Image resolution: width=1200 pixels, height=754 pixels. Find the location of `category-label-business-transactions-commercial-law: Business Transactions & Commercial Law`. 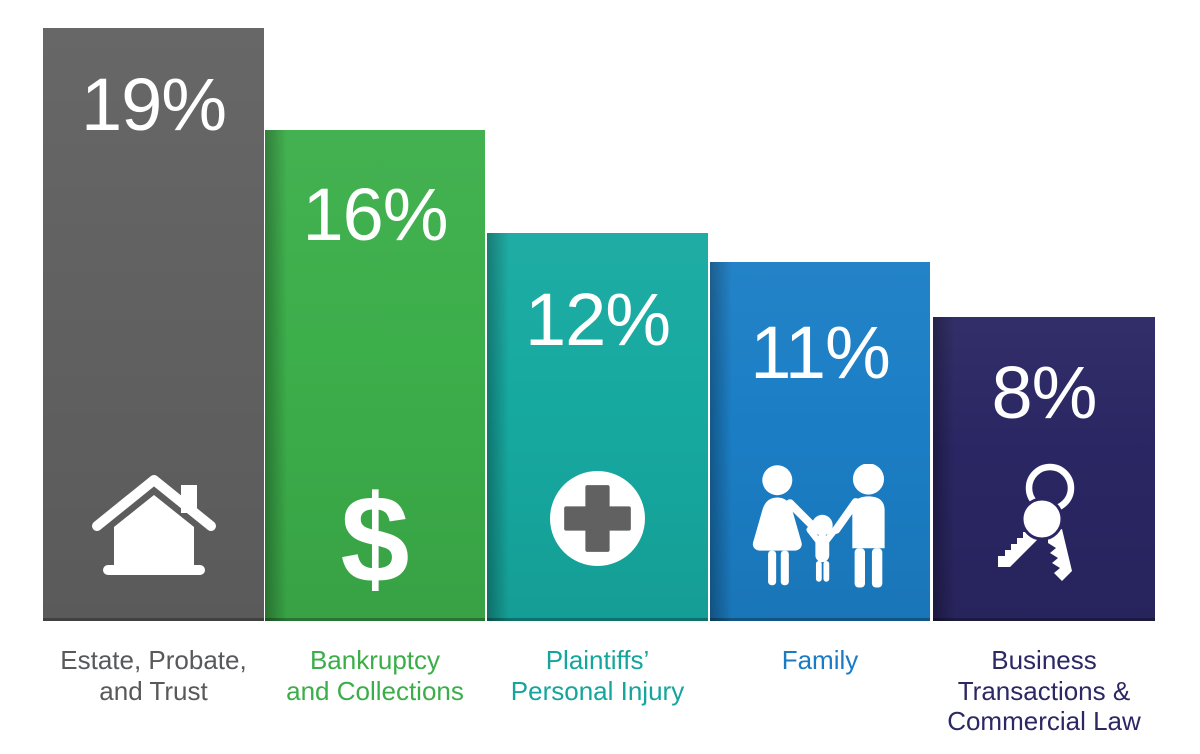

category-label-business-transactions-commercial-law: Business Transactions & Commercial Law is located at coordinates (1044, 691).